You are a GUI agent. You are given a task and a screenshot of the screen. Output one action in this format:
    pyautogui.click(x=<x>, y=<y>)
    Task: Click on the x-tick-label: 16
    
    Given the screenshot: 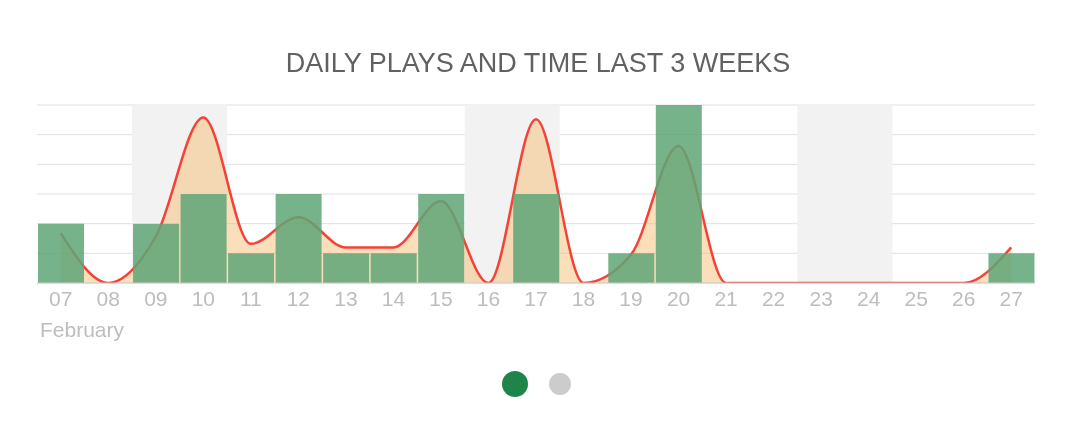 What is the action you would take?
    pyautogui.click(x=488, y=298)
    